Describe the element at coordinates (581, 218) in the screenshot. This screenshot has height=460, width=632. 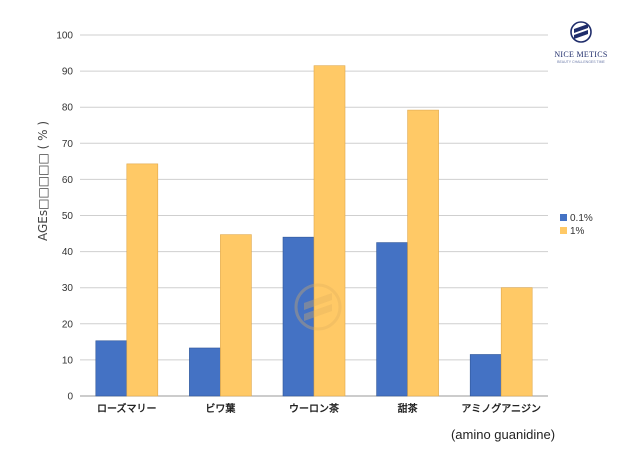
I see `legend-label-0.1pct: 0.1%` at that location.